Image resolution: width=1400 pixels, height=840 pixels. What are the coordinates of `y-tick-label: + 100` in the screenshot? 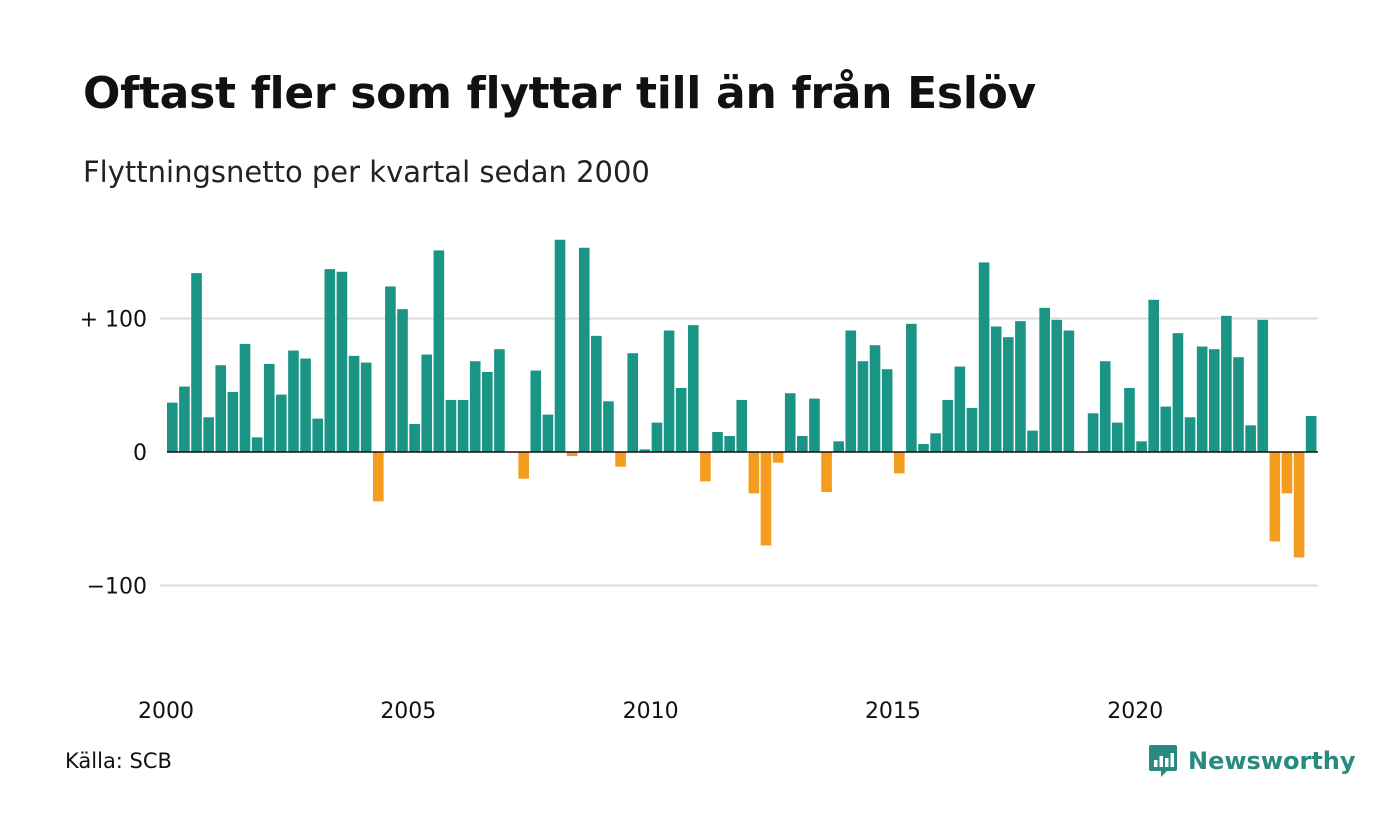 It's located at (113, 320).